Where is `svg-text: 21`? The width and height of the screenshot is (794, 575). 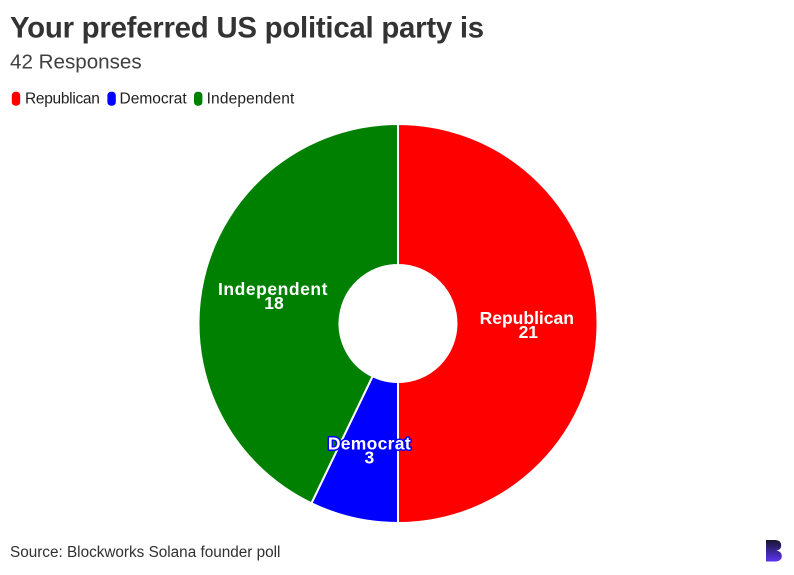 svg-text: 21 is located at coordinates (529, 332).